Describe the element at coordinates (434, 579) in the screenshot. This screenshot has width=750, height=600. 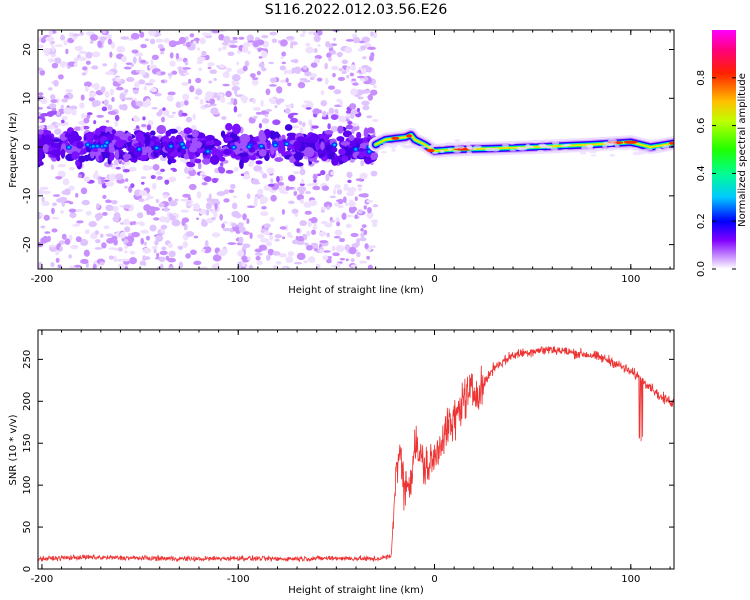
I see `snr-xtick-label: 0` at that location.